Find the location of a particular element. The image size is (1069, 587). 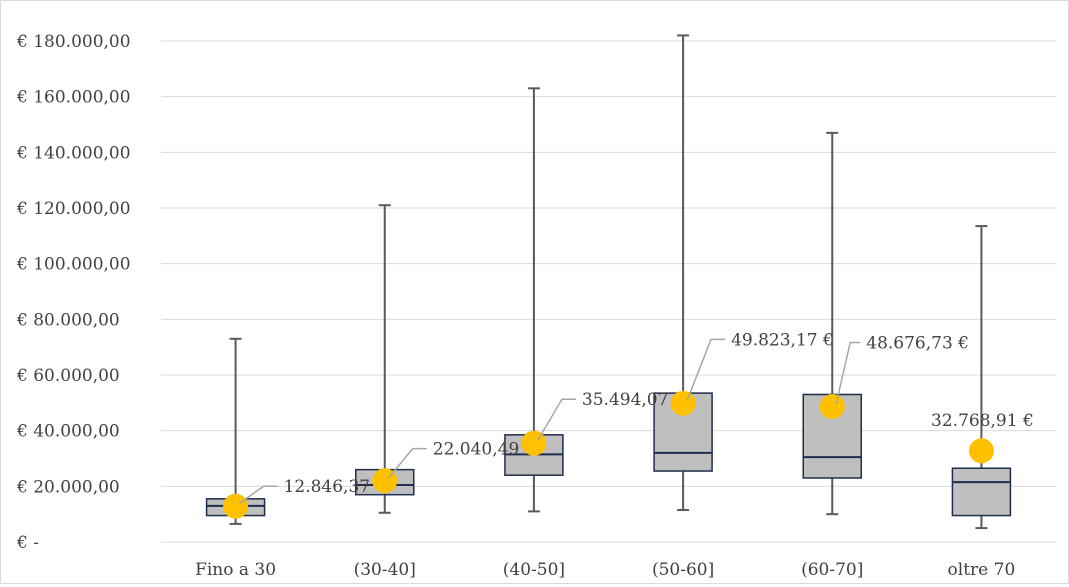

x-tick-label: oltre 70 is located at coordinates (982, 570).